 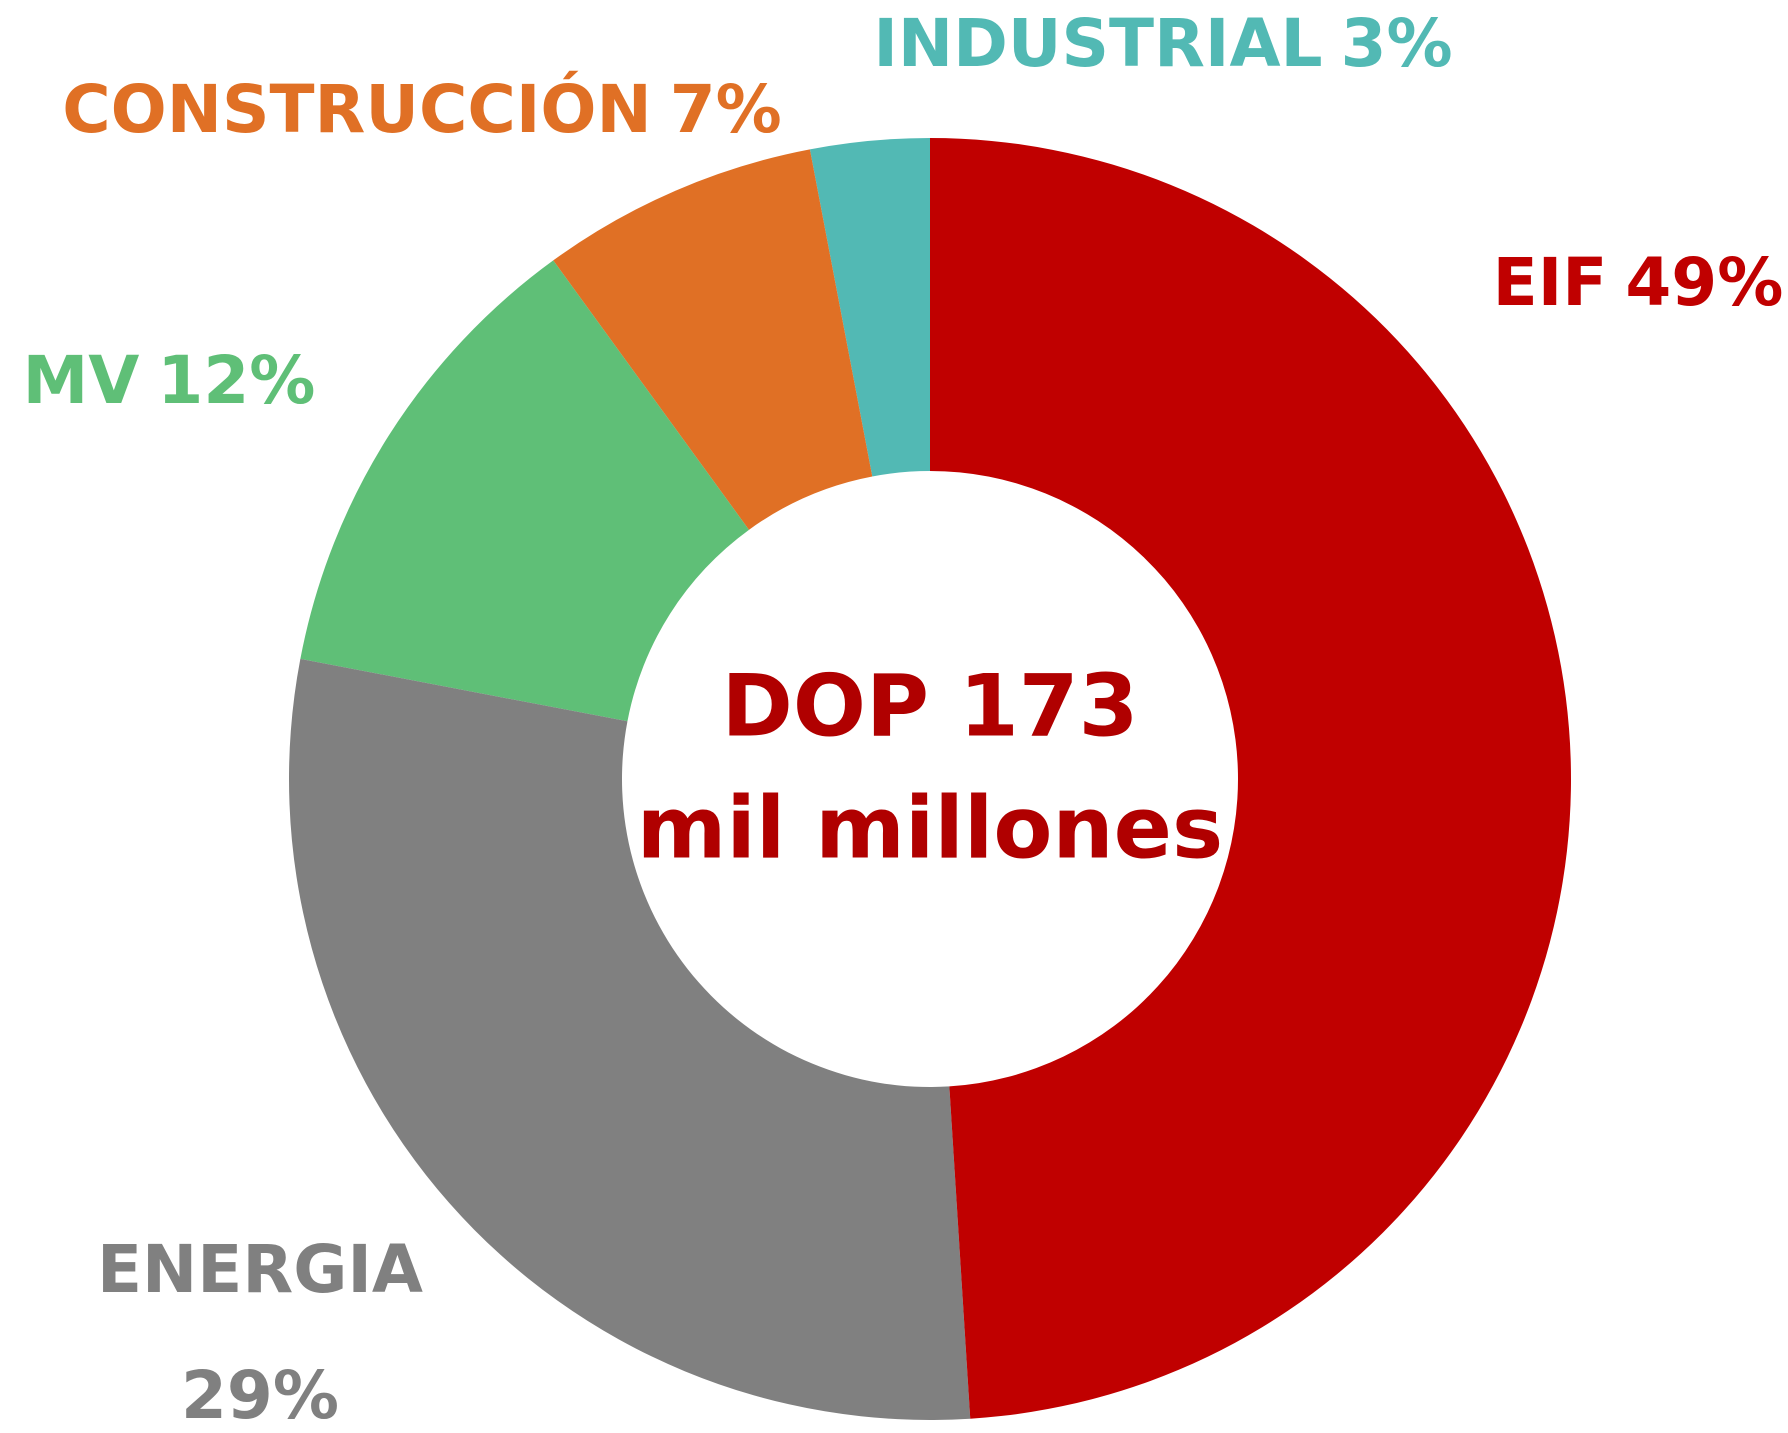 What do you see at coordinates (81, 380) in the screenshot?
I see `category-label: MV` at bounding box center [81, 380].